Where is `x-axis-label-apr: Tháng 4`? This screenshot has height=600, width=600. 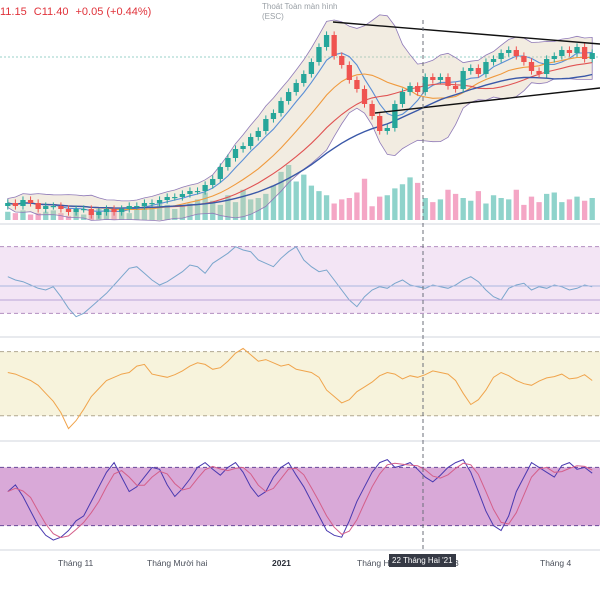 x-axis-label-apr: Tháng 4 is located at coordinates (556, 563).